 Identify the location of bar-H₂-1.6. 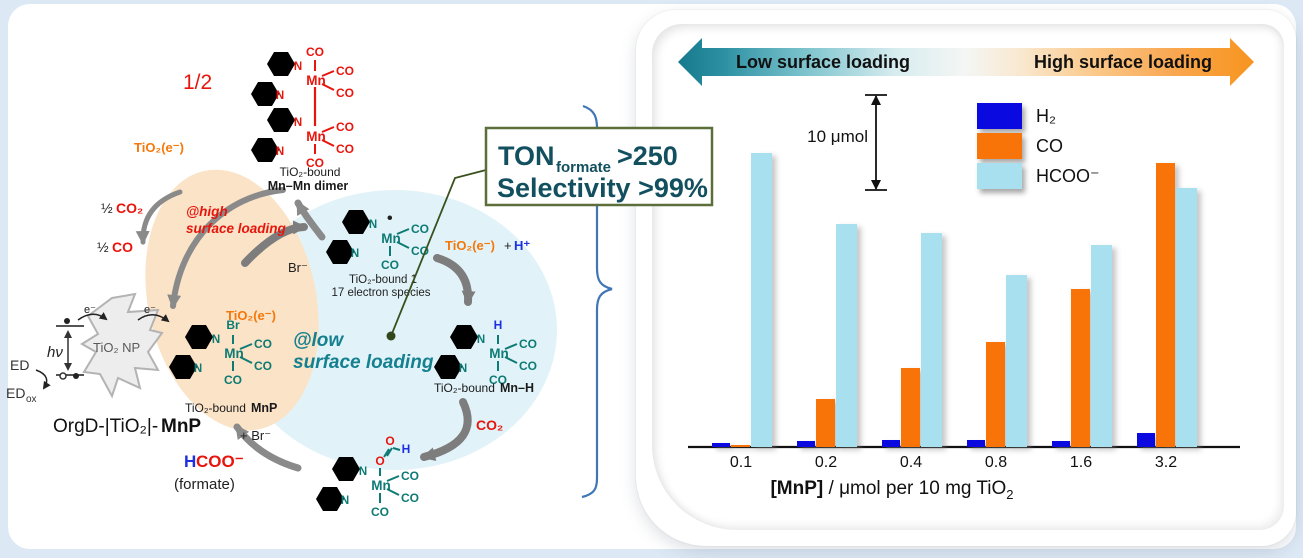
(1061, 444).